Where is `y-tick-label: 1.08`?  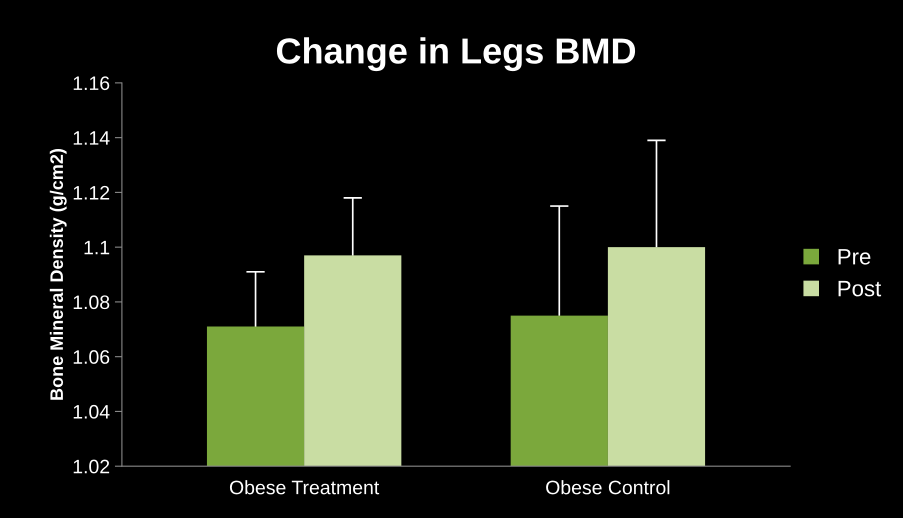
y-tick-label: 1.08 is located at coordinates (92, 302).